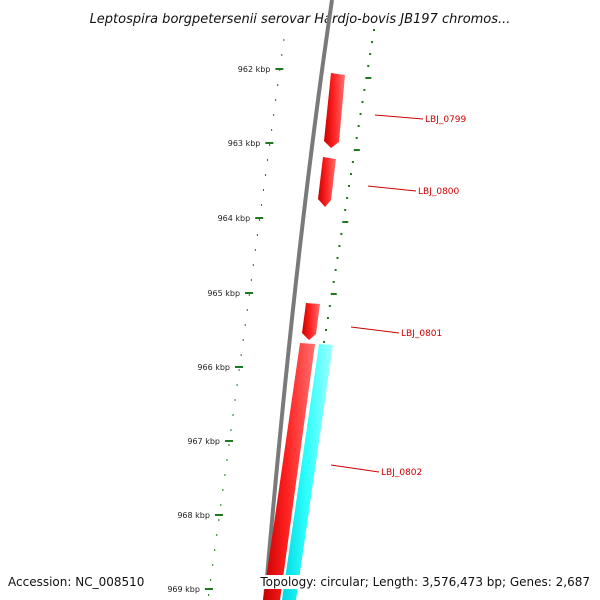 The height and width of the screenshot is (600, 600). What do you see at coordinates (439, 192) in the screenshot?
I see `gene-label: LBJ_0800` at bounding box center [439, 192].